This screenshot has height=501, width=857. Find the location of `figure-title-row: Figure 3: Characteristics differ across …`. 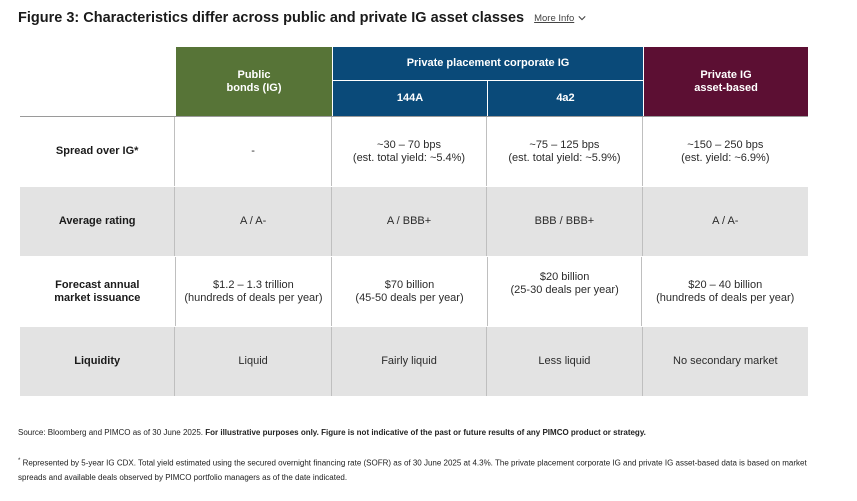

figure-title-row: Figure 3: Characteristics differ across … is located at coordinates (302, 18).